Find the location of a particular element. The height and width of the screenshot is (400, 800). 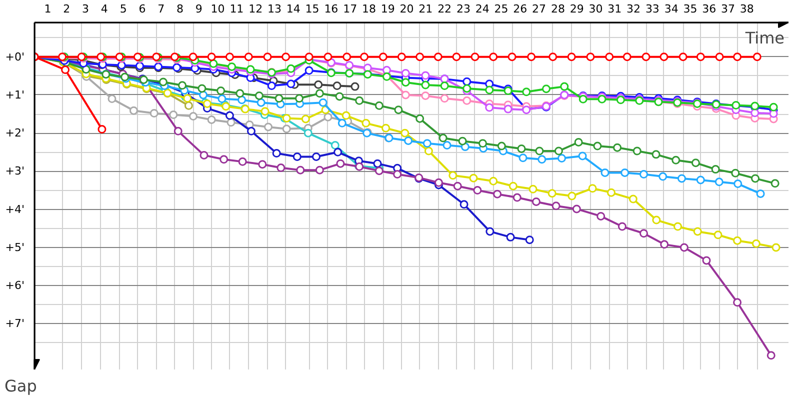

x-tick-label: 16 is located at coordinates (331, 9).